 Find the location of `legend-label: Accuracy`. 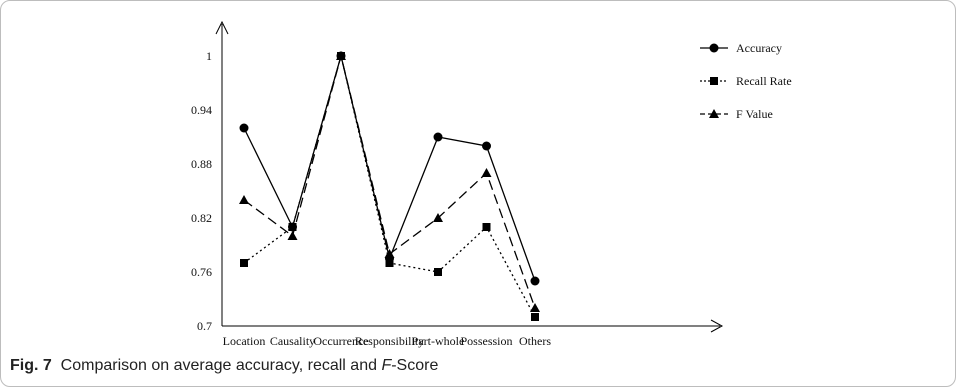

legend-label: Accuracy is located at coordinates (759, 48).